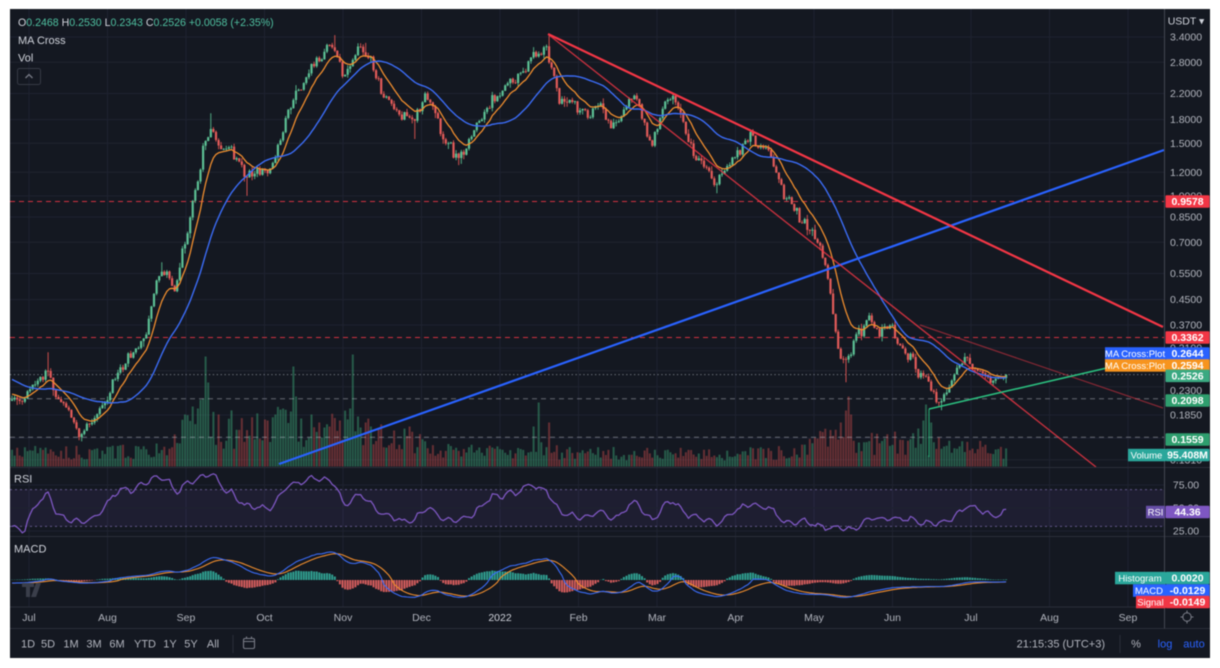 Image resolution: width=1220 pixels, height=668 pixels. Describe the element at coordinates (421, 618) in the screenshot. I see `svg-text: Dec` at that location.